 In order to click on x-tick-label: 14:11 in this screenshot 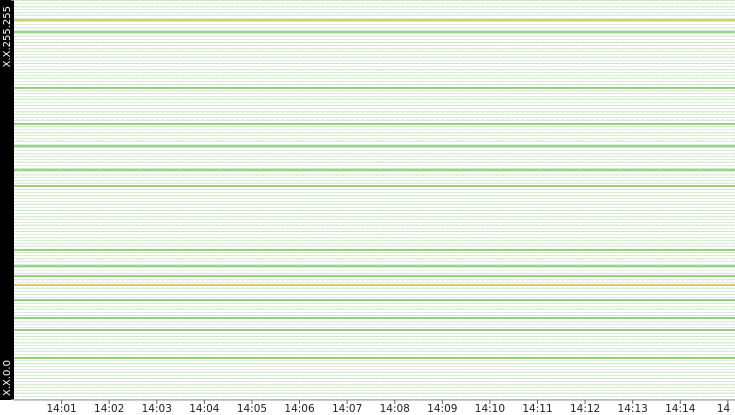, I will do `click(537, 409)`.